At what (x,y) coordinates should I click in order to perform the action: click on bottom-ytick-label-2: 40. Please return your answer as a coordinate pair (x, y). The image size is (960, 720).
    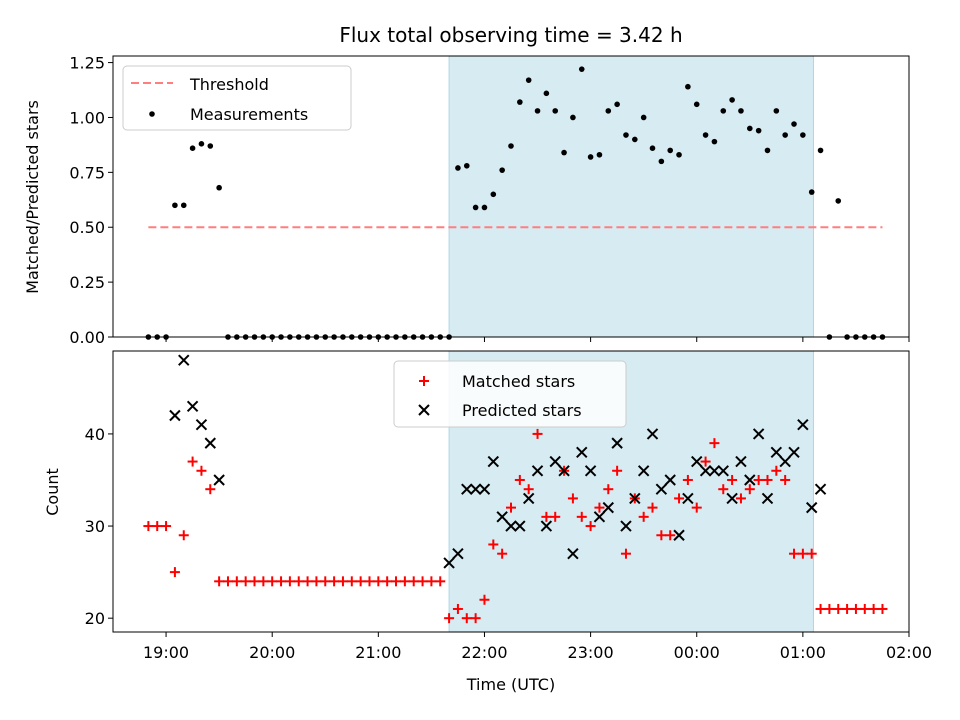
    Looking at the image, I should click on (95, 434).